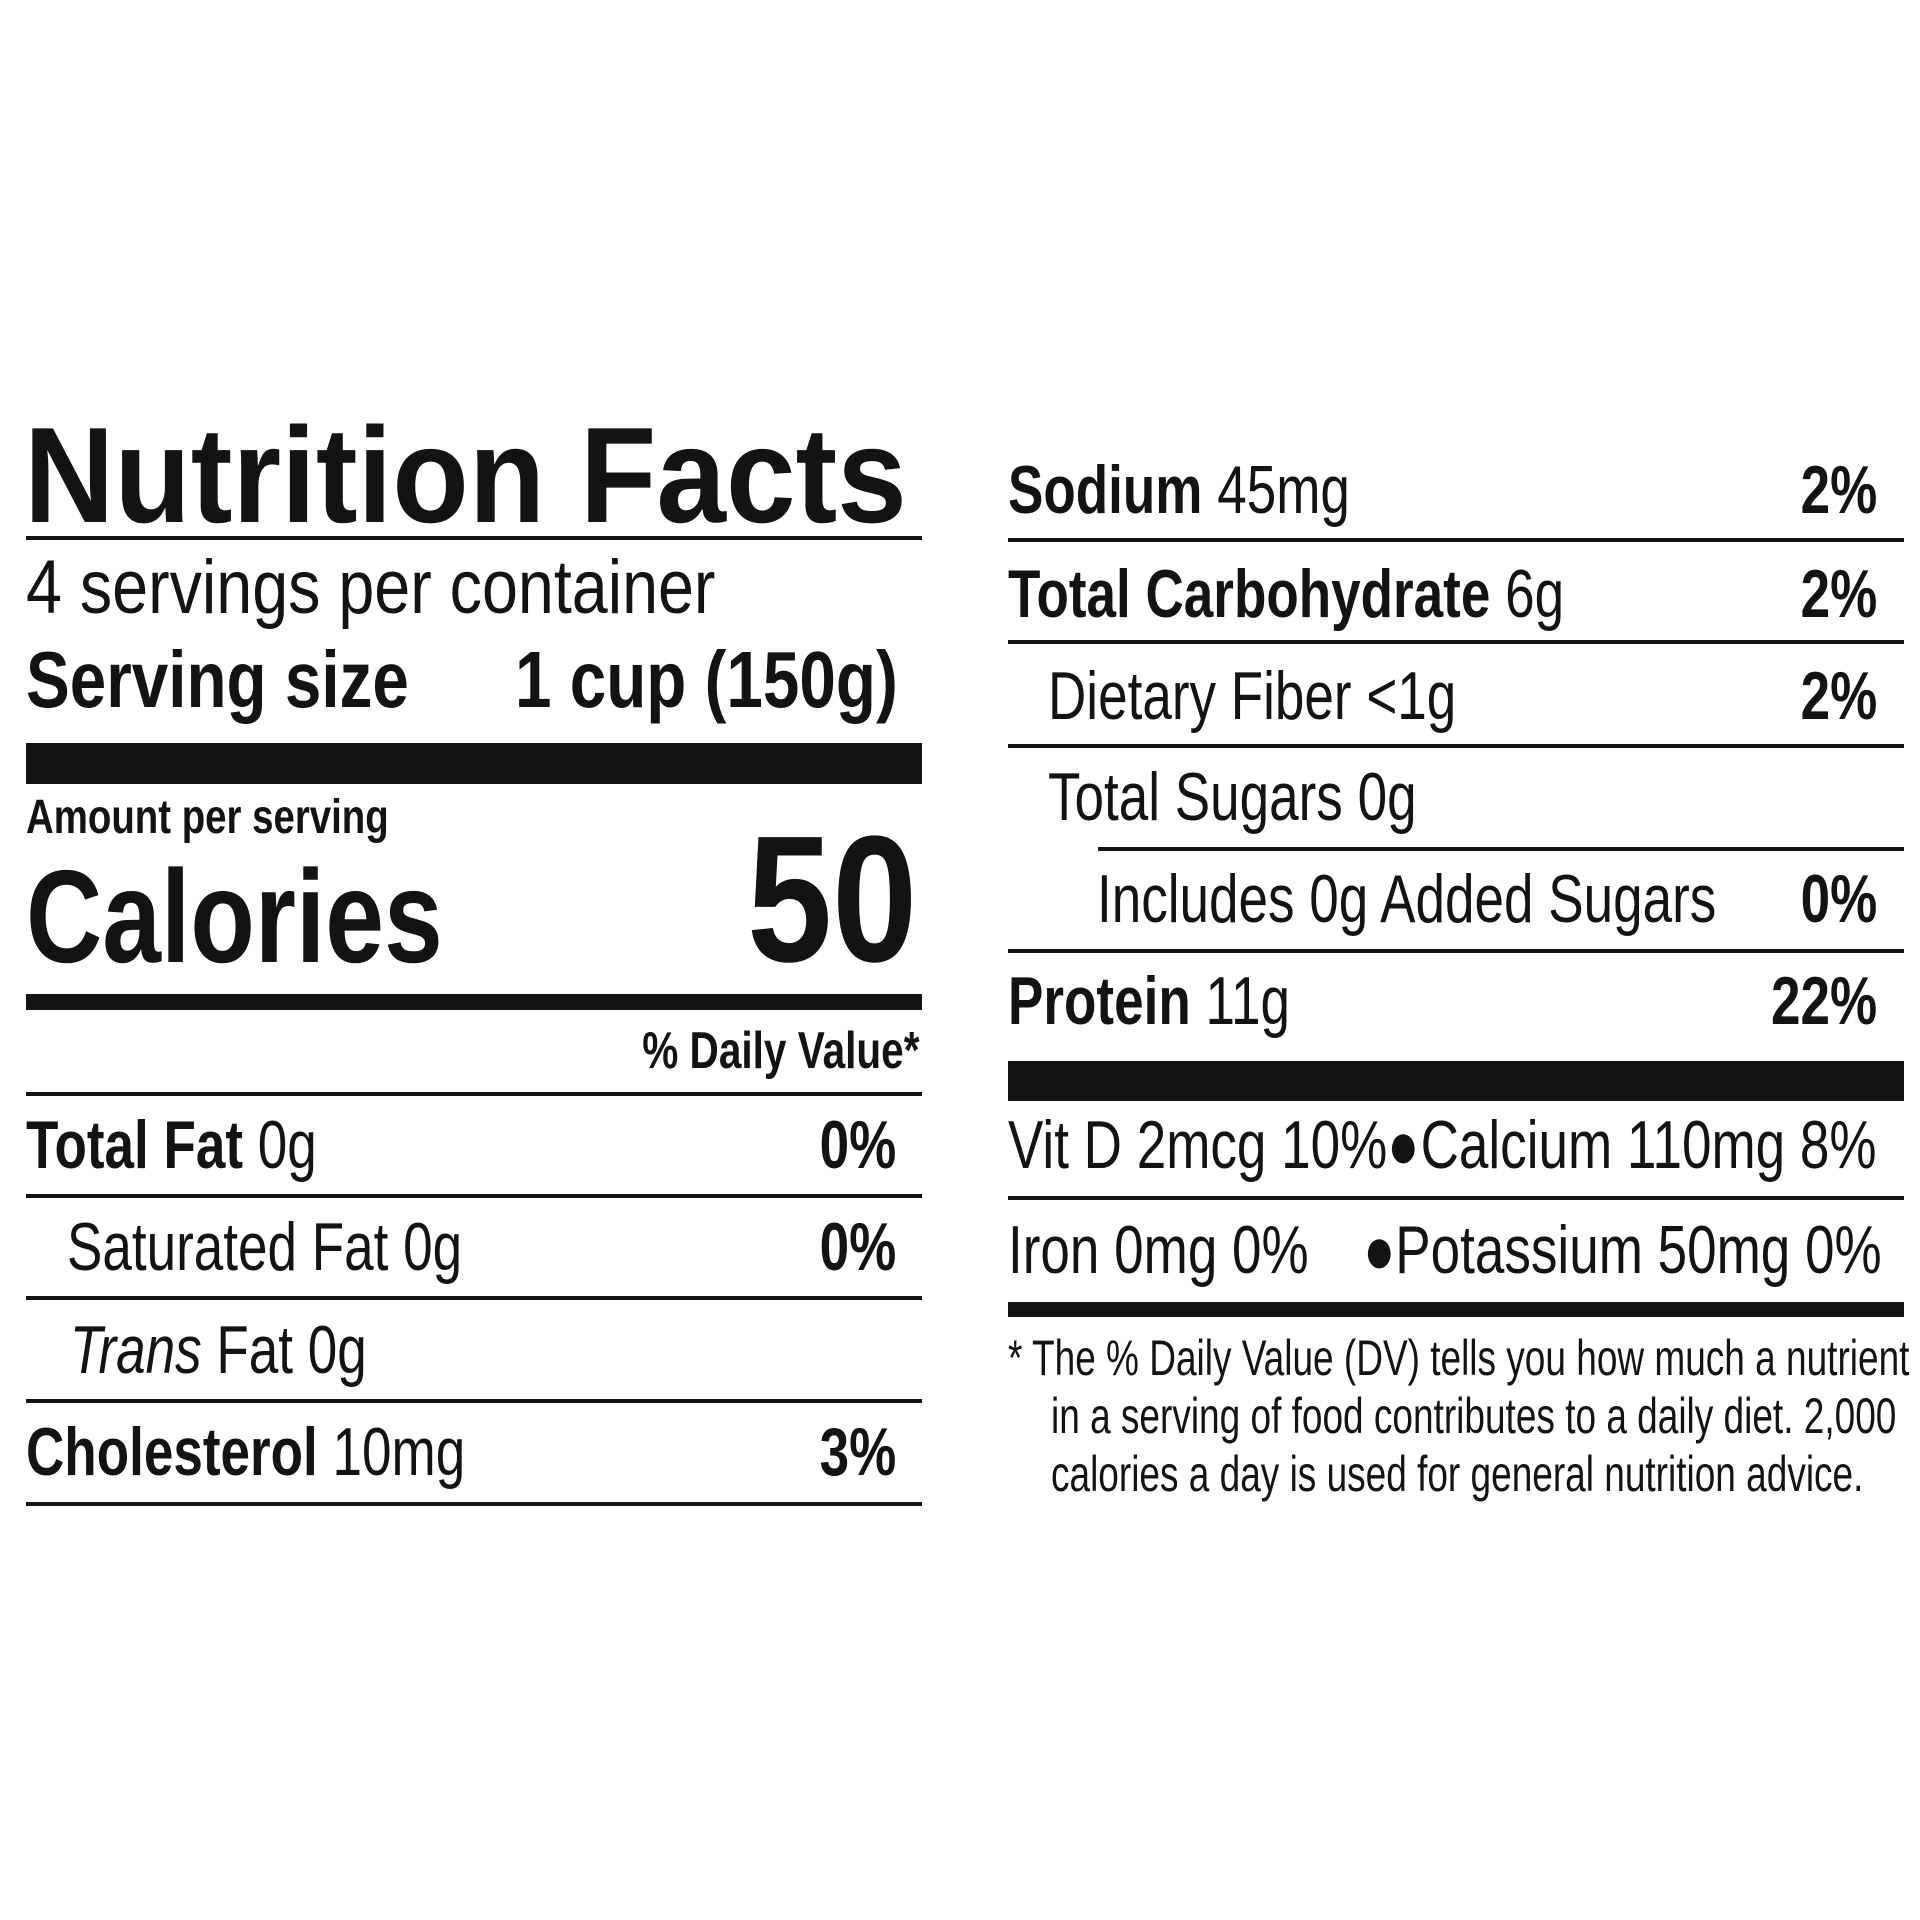 Image resolution: width=1920 pixels, height=1920 pixels. I want to click on nutrient-name-suffix: Fat, so click(255, 1350).